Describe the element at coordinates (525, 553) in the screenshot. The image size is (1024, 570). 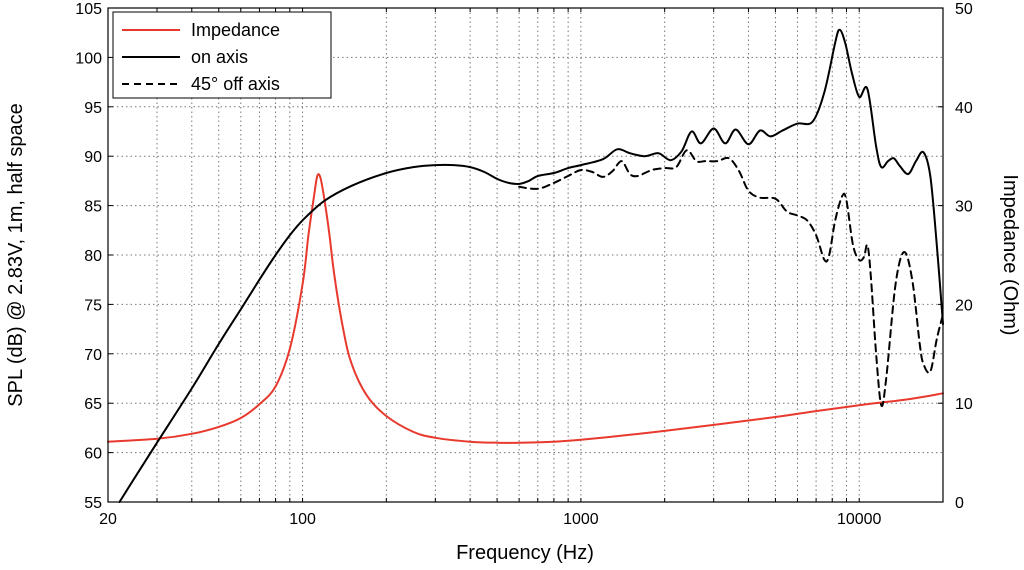
I see `x-axis-title: Frequency (Hz)` at that location.